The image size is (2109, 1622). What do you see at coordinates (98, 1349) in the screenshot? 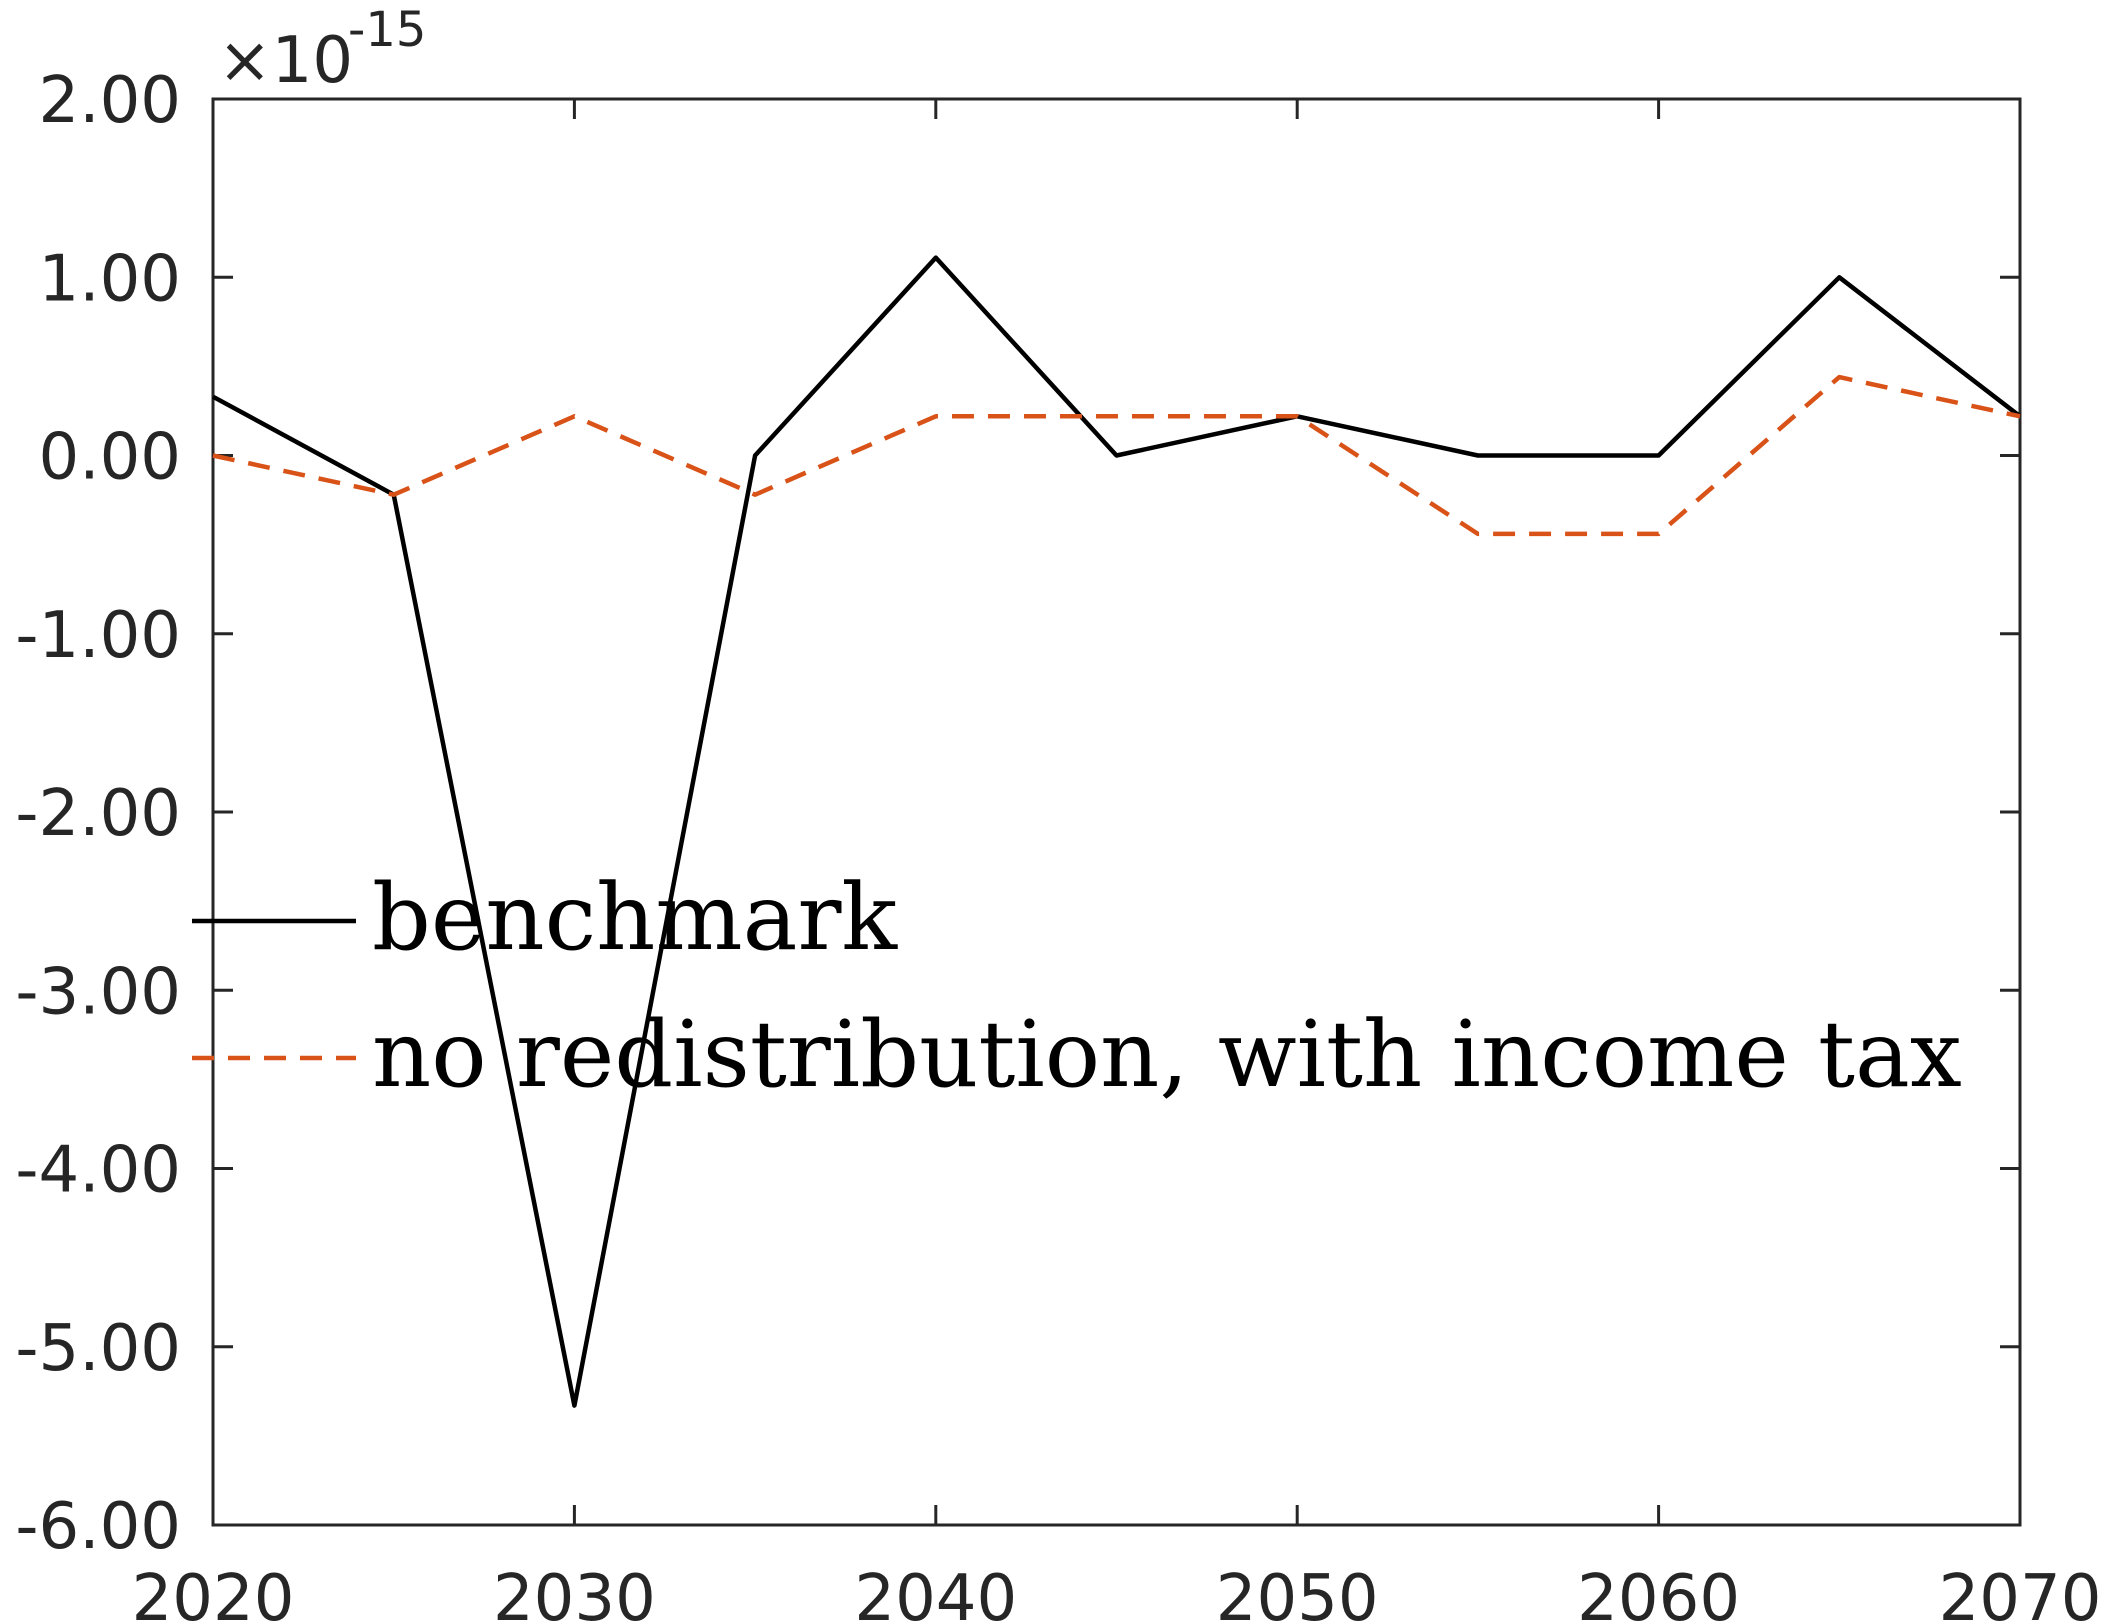
I see `y-tick-label: -5.00` at bounding box center [98, 1349].